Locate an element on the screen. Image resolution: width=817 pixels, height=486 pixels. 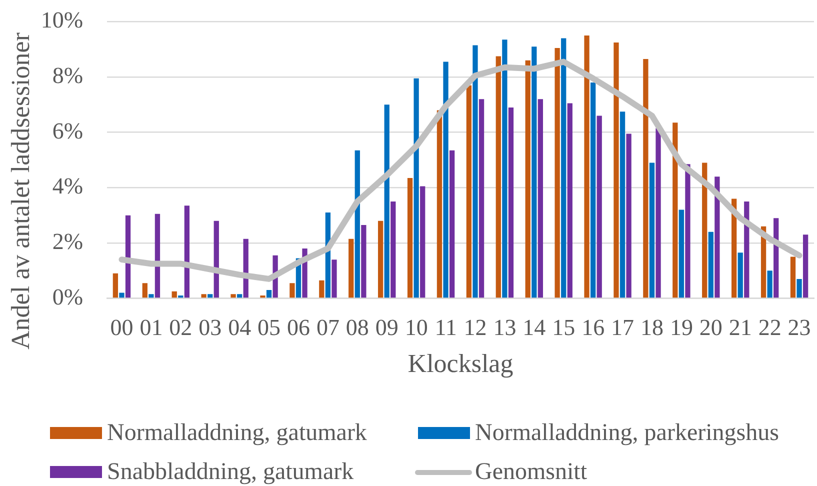
legend-label: Genomsnitt is located at coordinates (531, 472).